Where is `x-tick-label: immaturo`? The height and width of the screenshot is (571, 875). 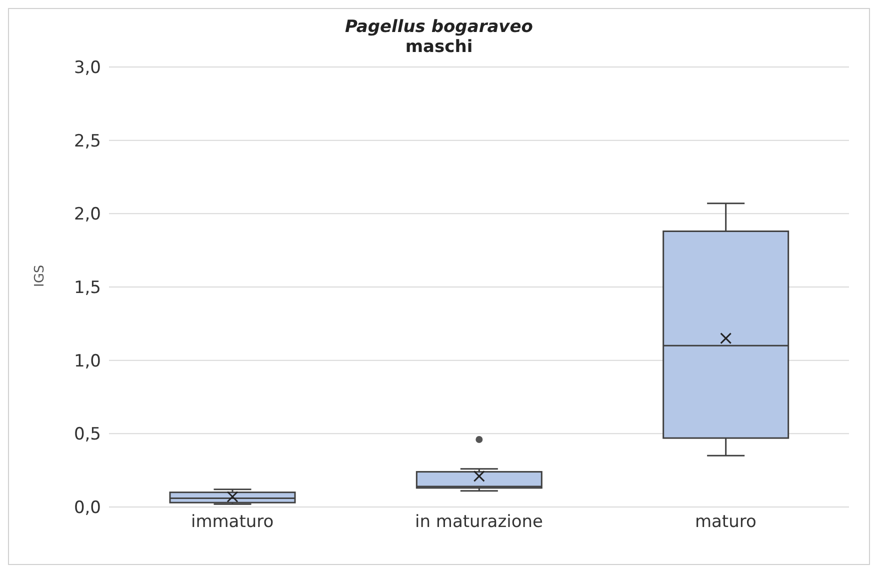
x-tick-label: immaturo is located at coordinates (232, 522).